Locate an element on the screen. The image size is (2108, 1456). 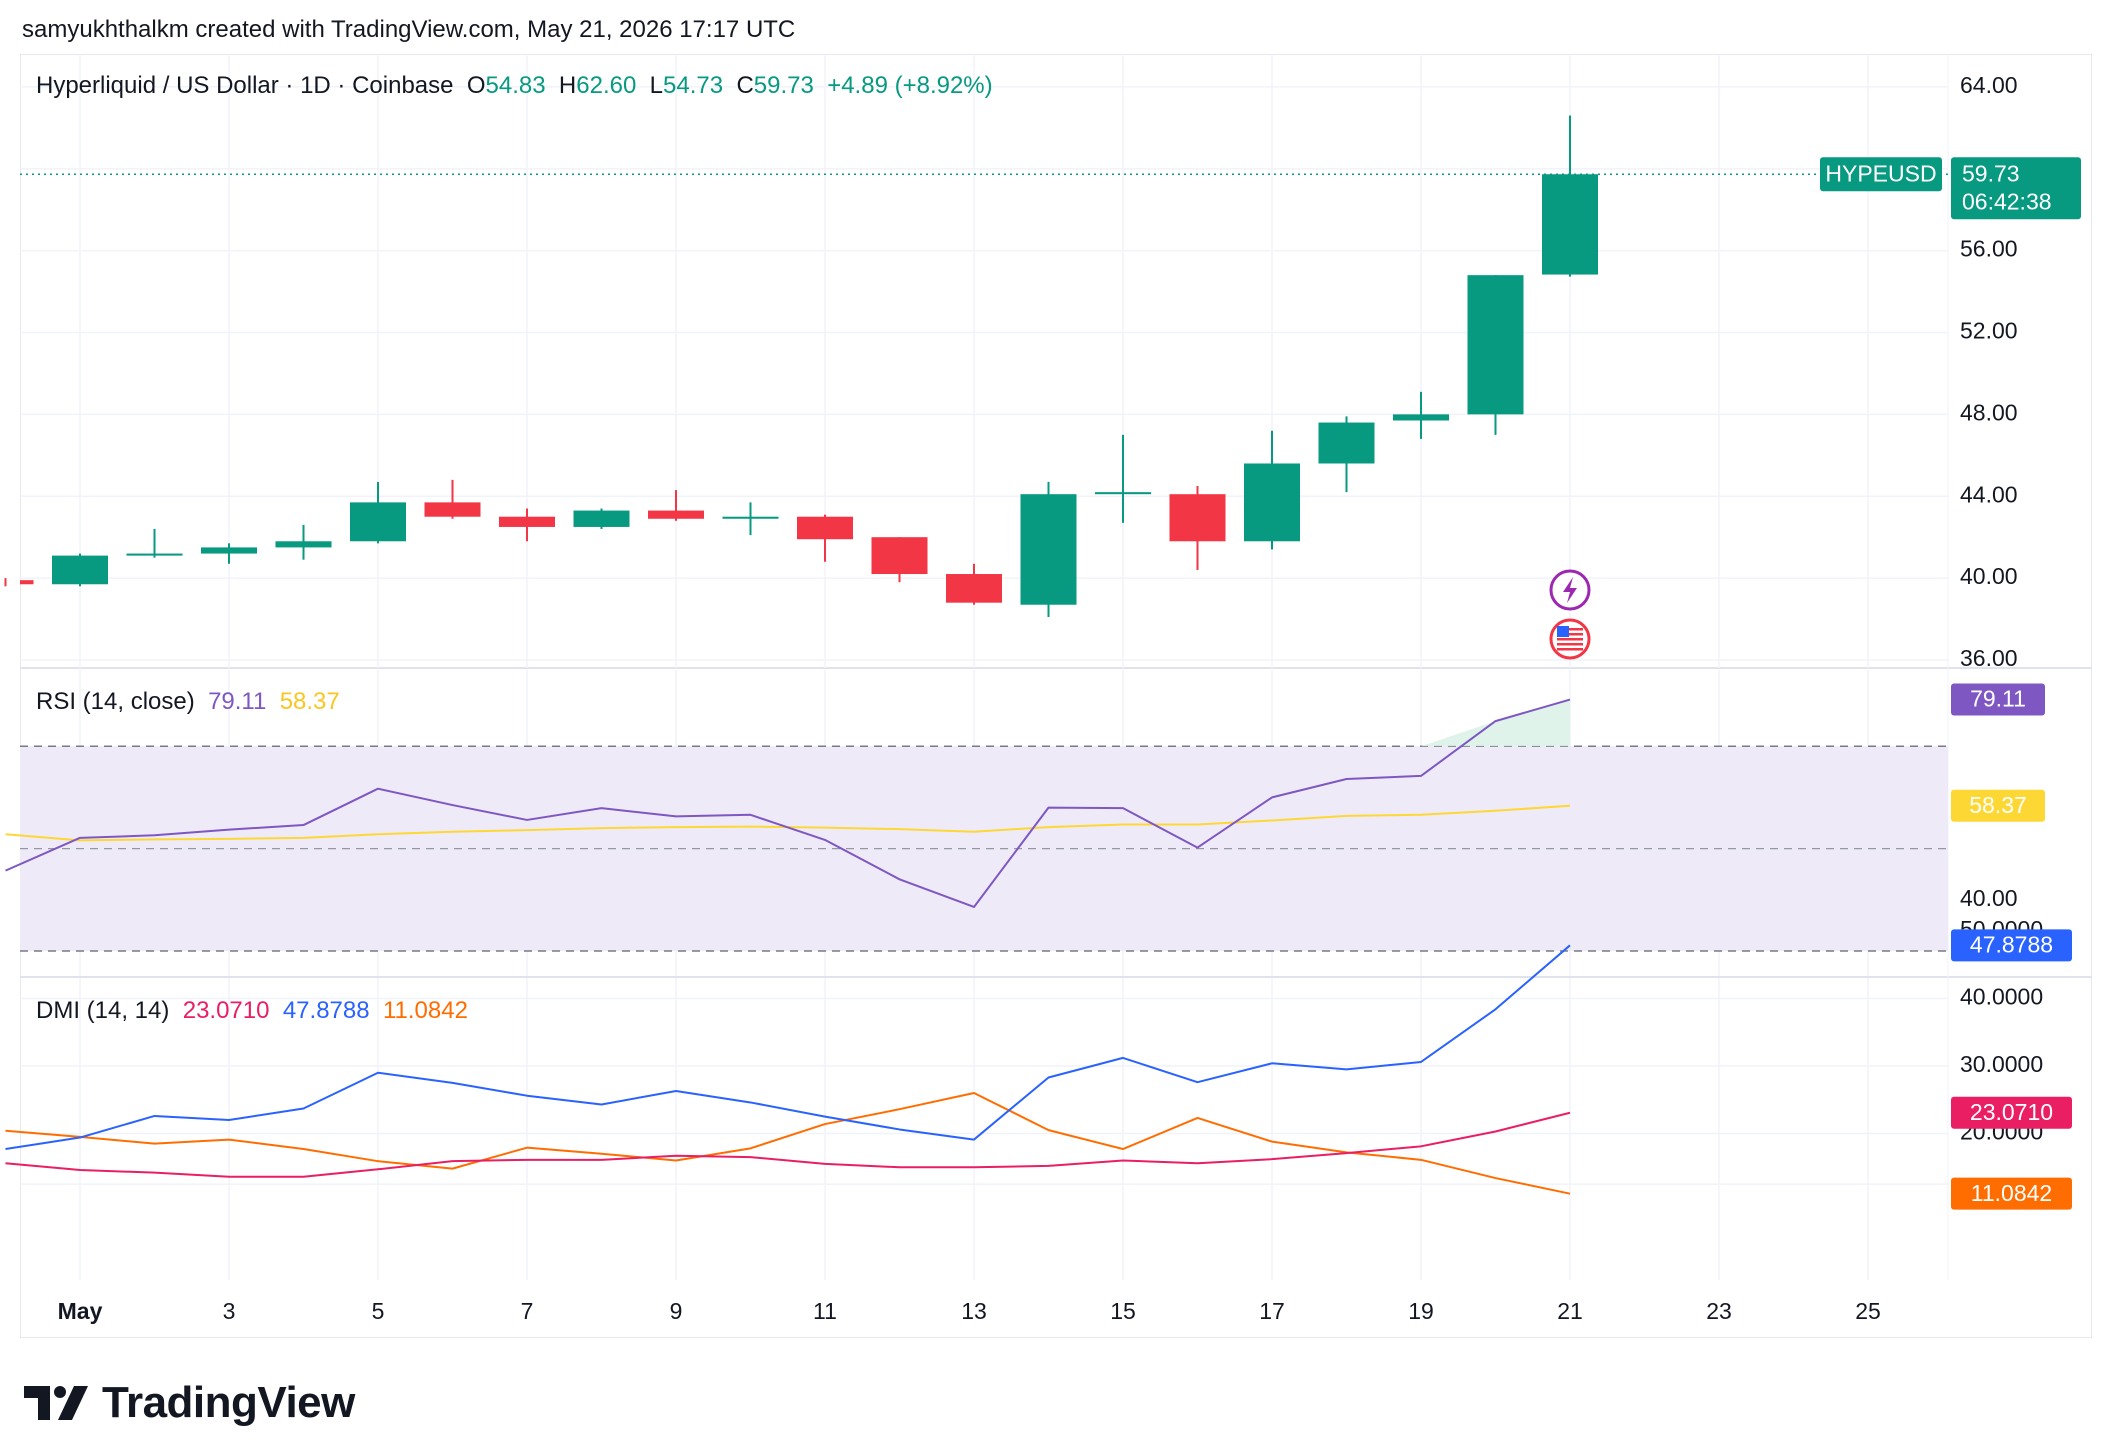
dmi-minus-line is located at coordinates (788, 1143).